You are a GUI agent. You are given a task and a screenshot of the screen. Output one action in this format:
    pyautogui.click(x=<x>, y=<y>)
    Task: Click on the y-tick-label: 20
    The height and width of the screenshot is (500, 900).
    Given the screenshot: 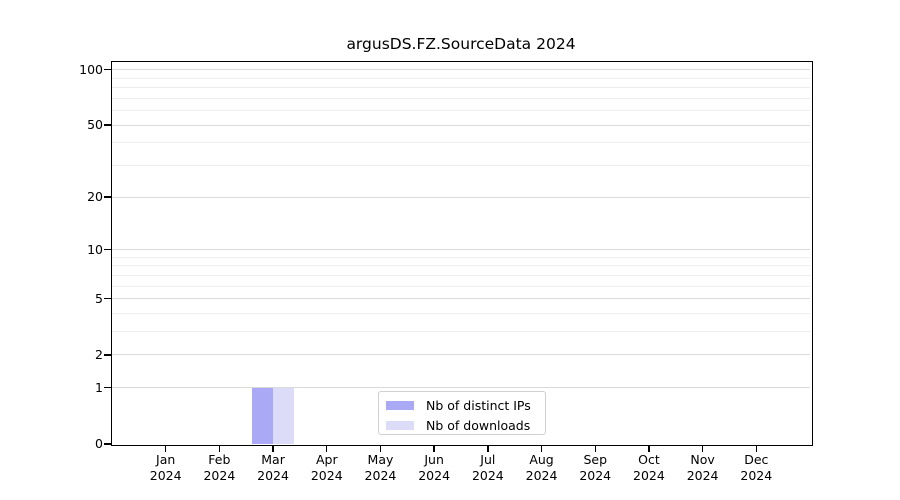 What is the action you would take?
    pyautogui.click(x=95, y=197)
    